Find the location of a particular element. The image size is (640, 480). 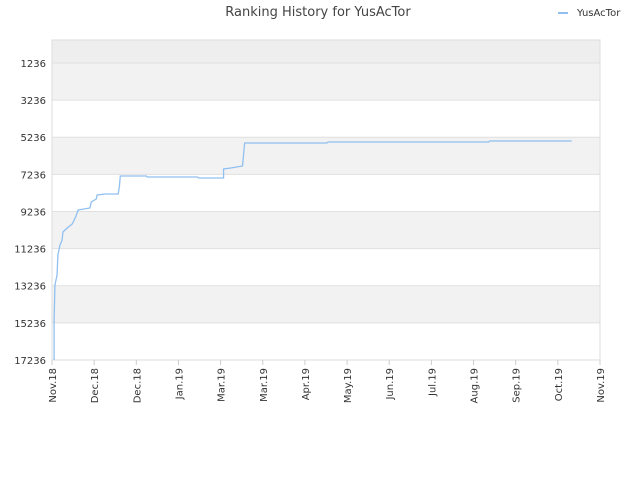

y-tick-label: 3236 is located at coordinates (33, 101).